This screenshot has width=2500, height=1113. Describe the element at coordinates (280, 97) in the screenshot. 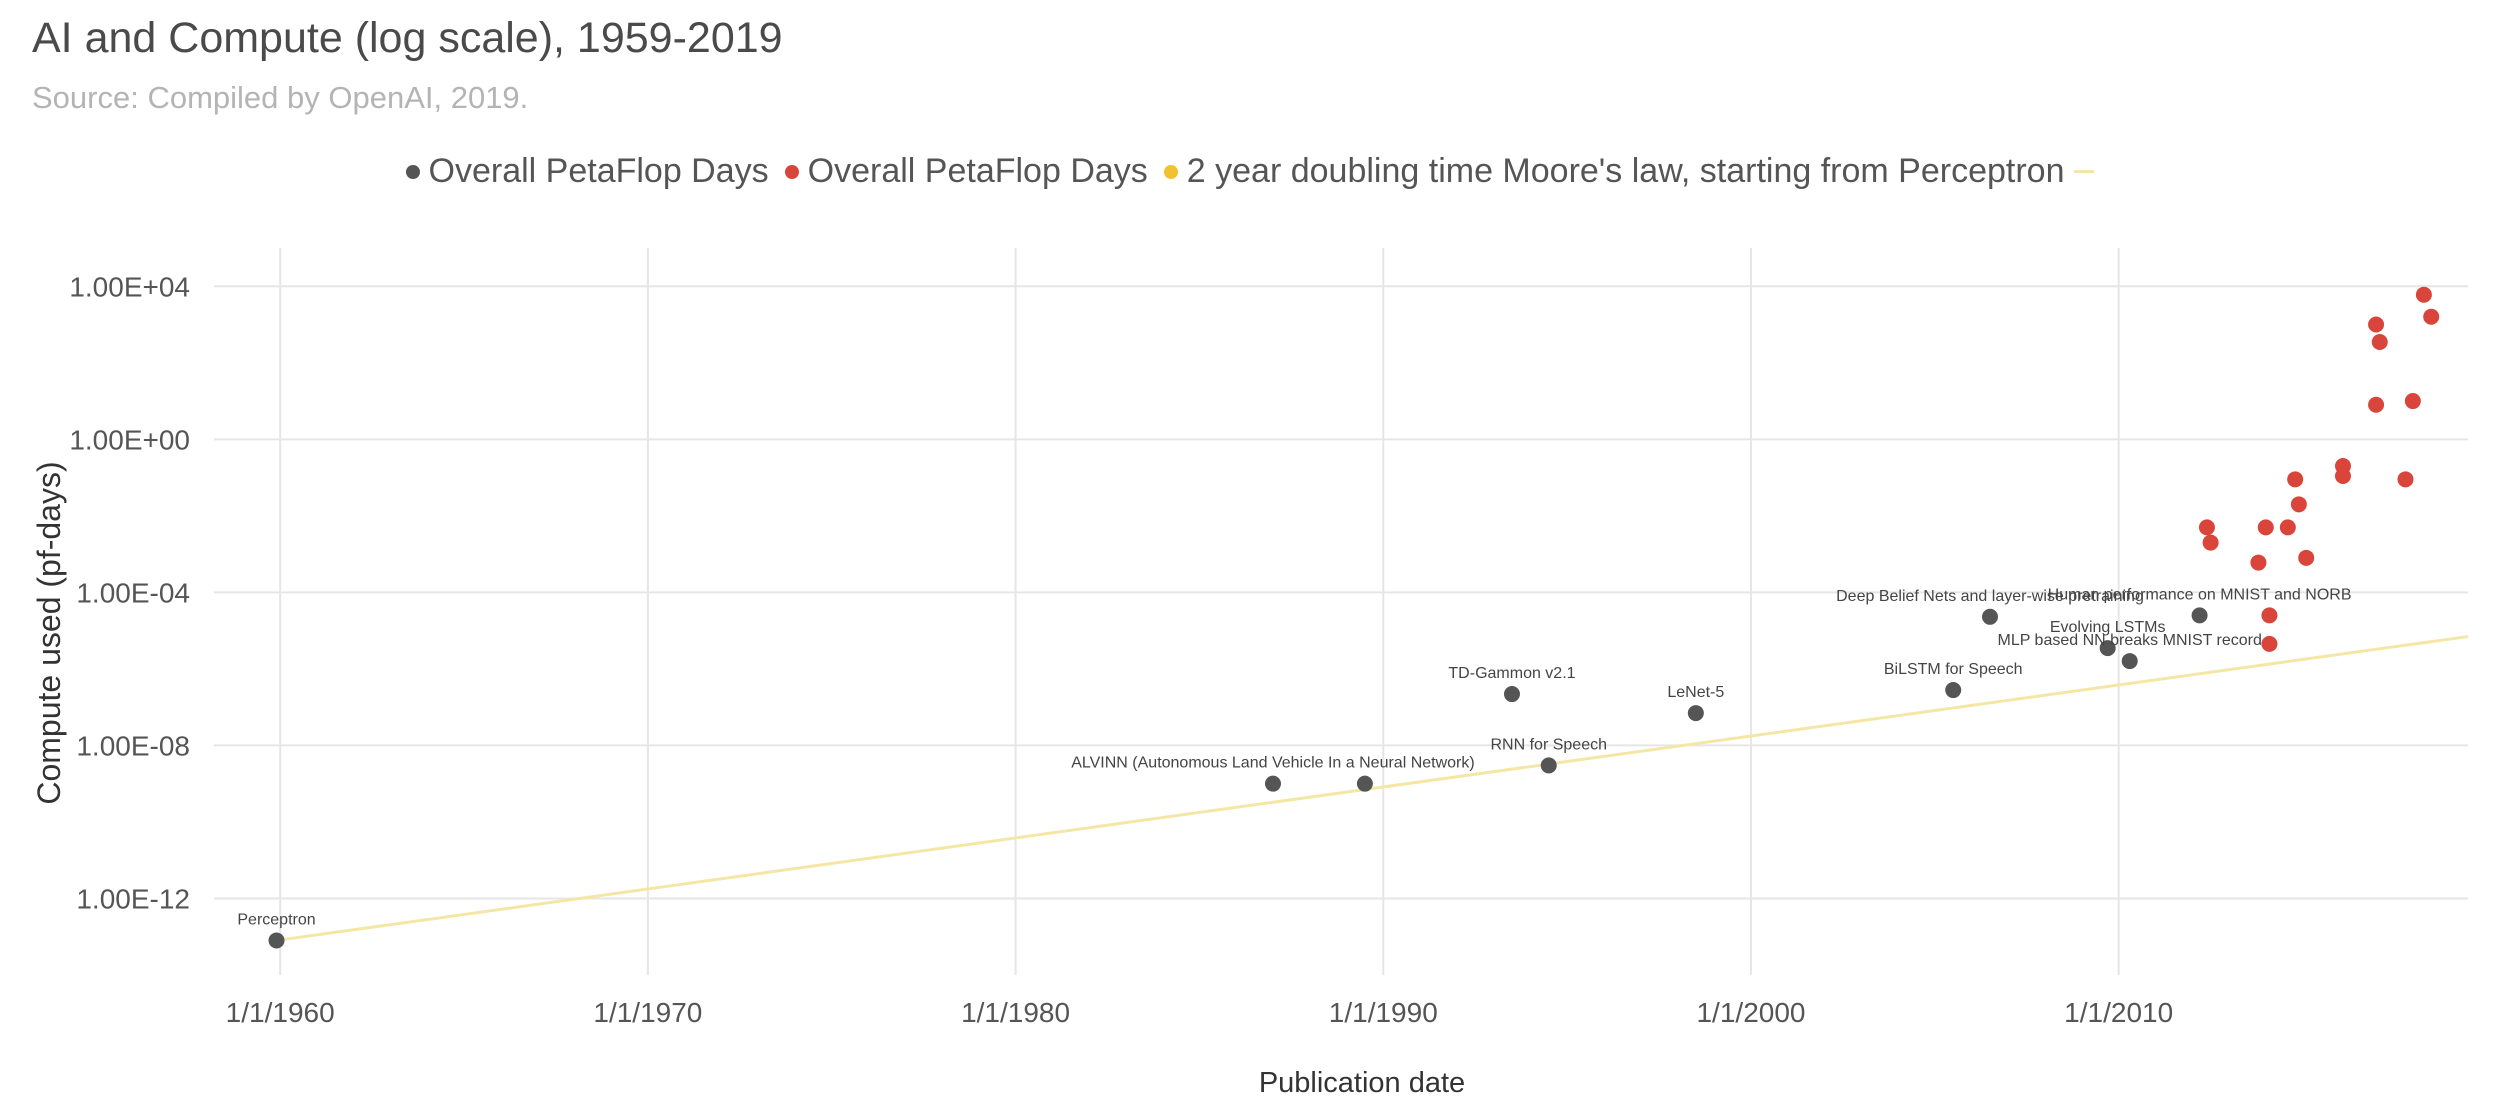

I see `chart-subtitle: Source: Compiled by OpenAI, 2019.` at that location.